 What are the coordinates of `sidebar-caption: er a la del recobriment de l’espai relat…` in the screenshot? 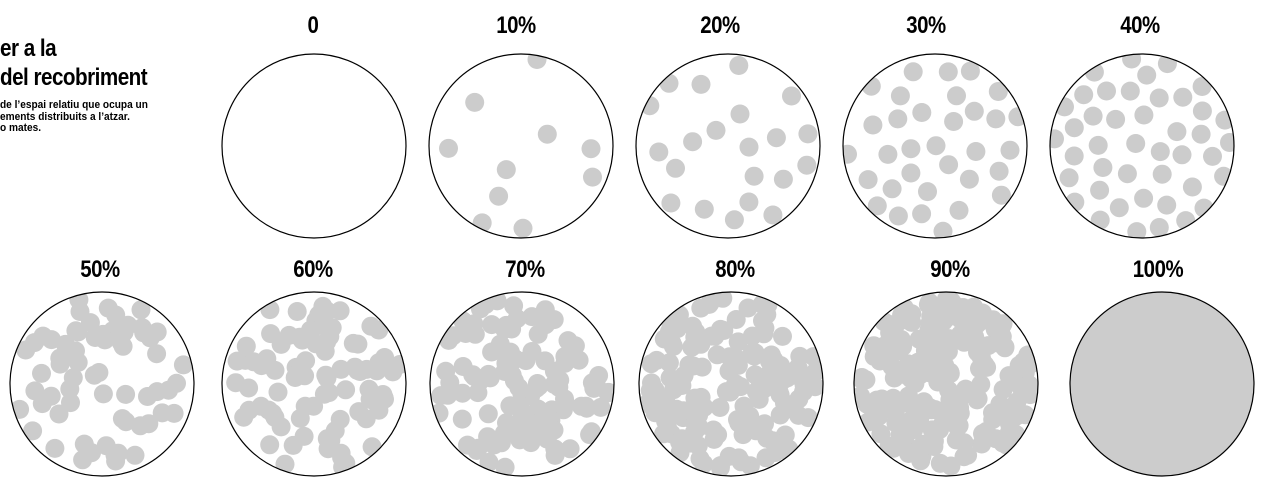 It's located at (110, 84).